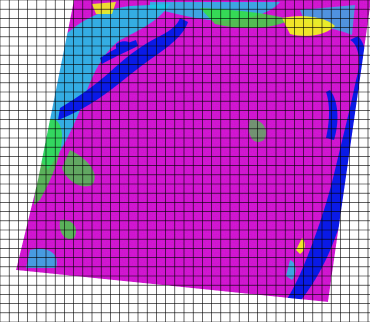 The image size is (370, 322). What do you see at coordinates (104, 8) in the screenshot?
I see `yellow-patch-left` at bounding box center [104, 8].